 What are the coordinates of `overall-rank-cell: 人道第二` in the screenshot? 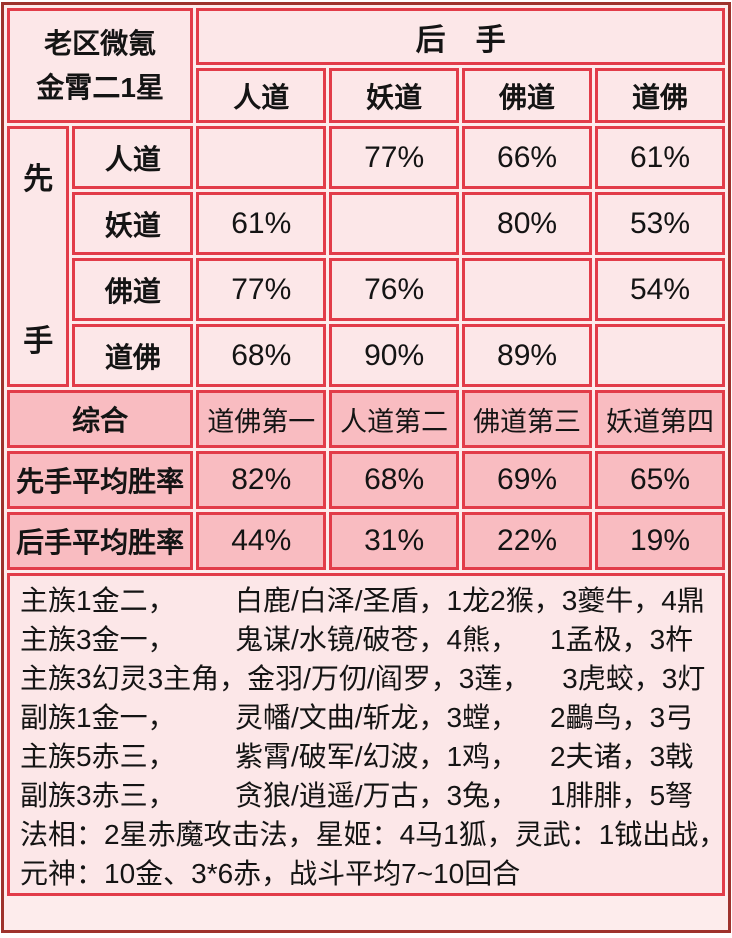 It's located at (394, 419).